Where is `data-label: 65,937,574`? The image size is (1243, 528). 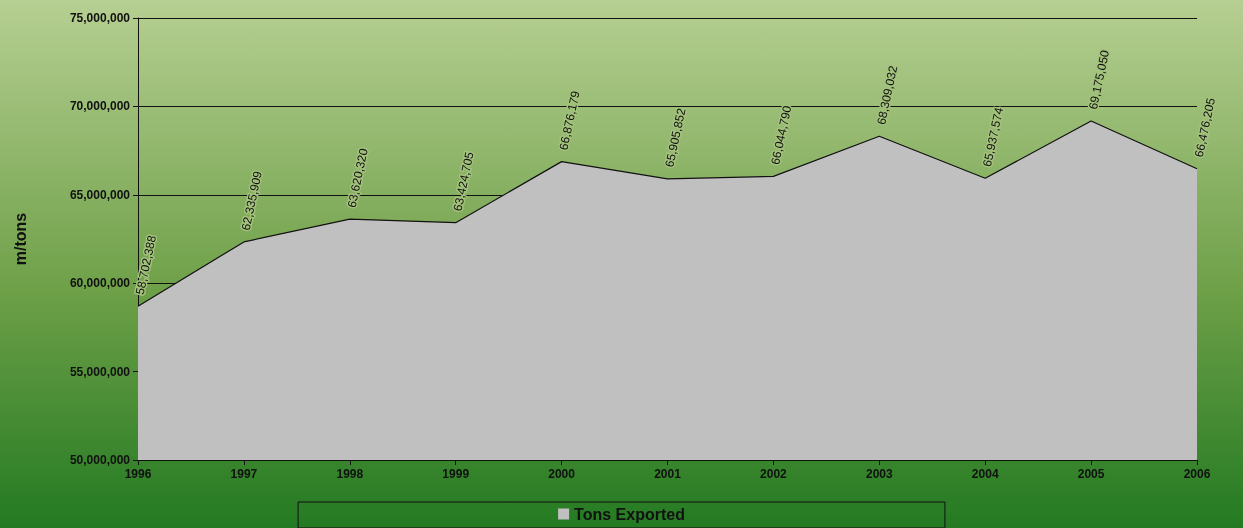 data-label: 65,937,574 is located at coordinates (993, 136).